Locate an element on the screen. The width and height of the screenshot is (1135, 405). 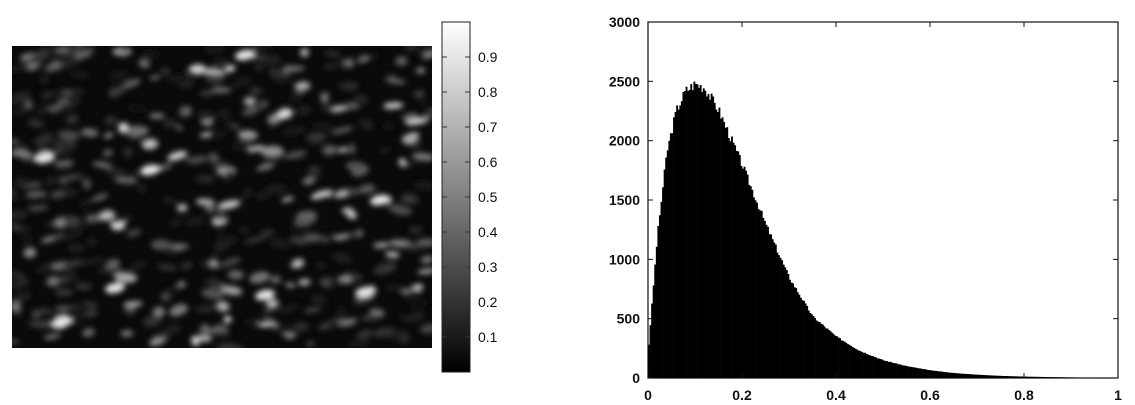
y-tick-label: 2000 is located at coordinates (624, 141).